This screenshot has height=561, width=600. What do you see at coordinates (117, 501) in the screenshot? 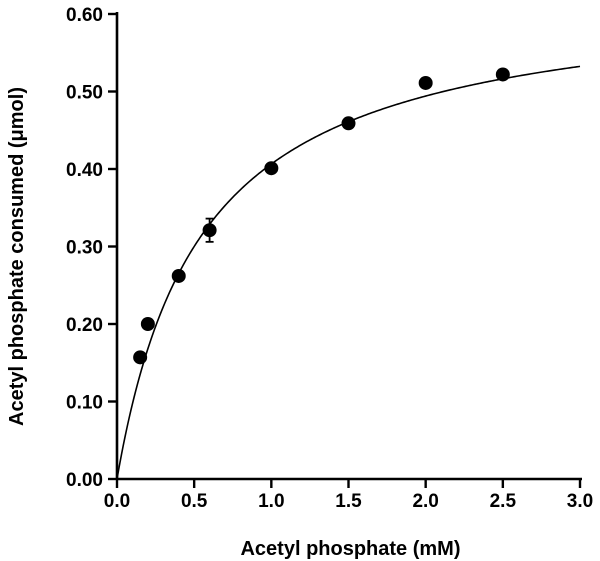
I see `x-tick-label: 0.0` at bounding box center [117, 501].